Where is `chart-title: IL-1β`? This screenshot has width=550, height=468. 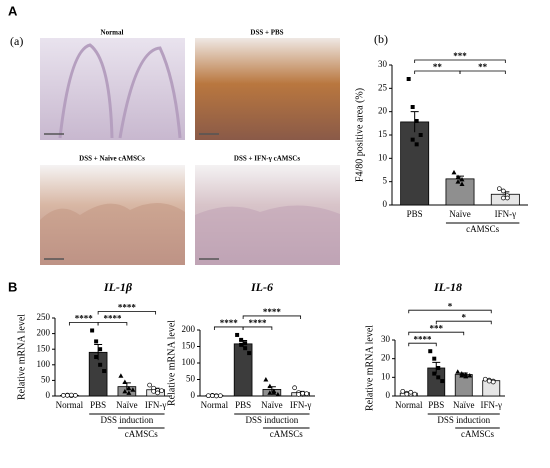
chart-title: IL-1β is located at coordinates (118, 287).